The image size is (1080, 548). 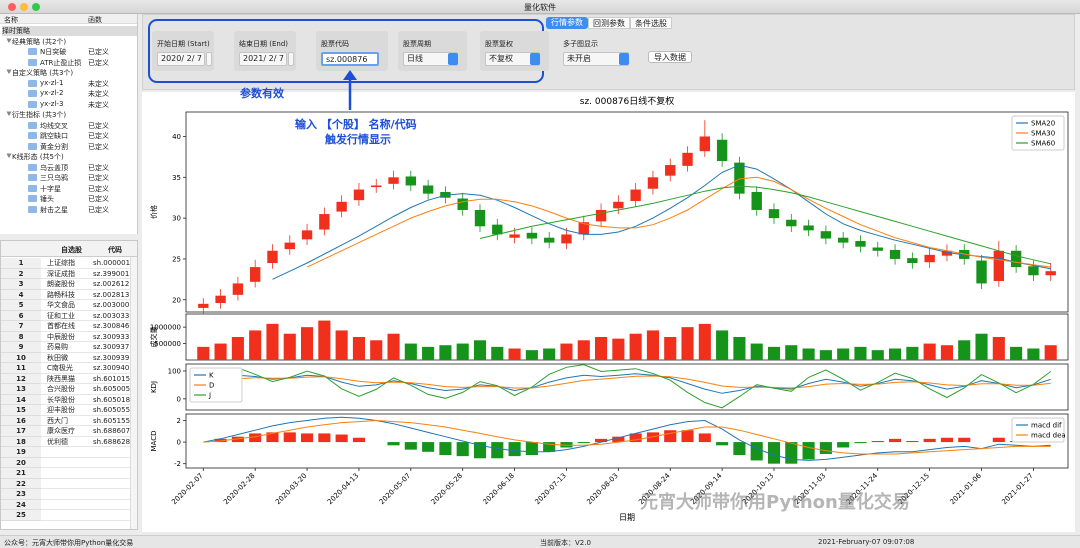 I want to click on tree-item: N日突破, so click(x=53, y=52).